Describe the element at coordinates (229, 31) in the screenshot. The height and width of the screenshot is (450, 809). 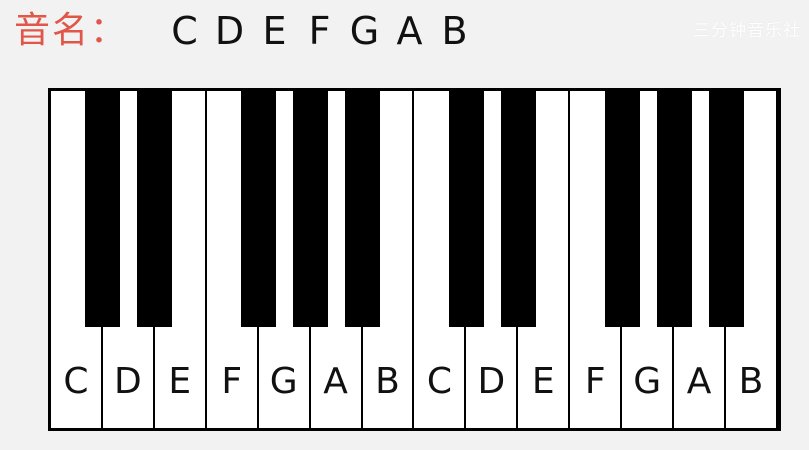
I see `note-name: D` at that location.